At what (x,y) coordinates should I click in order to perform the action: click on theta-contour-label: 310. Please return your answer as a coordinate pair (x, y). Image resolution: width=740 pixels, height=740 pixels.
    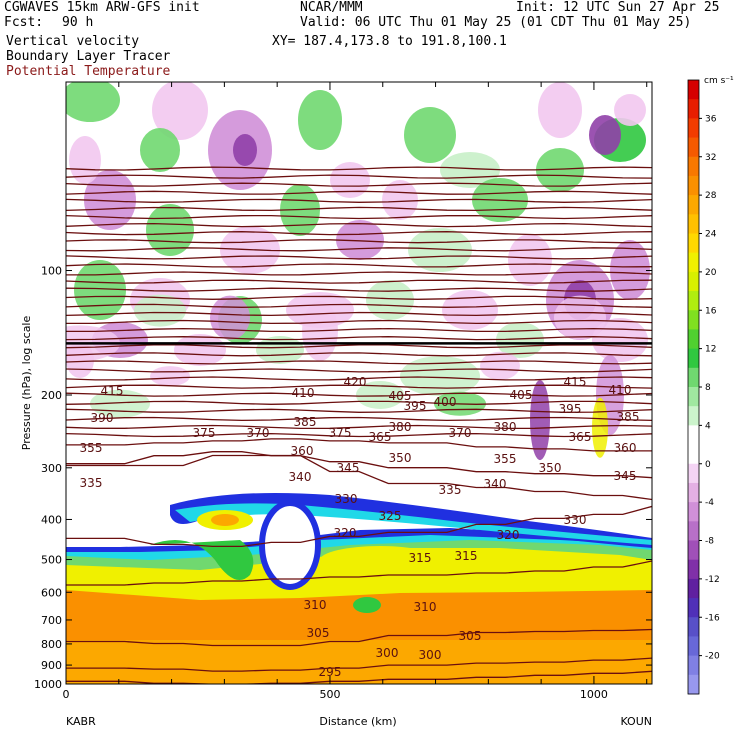
    Looking at the image, I should click on (315, 605).